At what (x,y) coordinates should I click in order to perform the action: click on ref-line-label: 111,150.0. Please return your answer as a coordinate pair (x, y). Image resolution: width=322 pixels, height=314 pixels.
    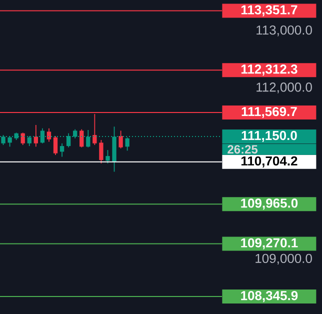
    Looking at the image, I should click on (269, 136).